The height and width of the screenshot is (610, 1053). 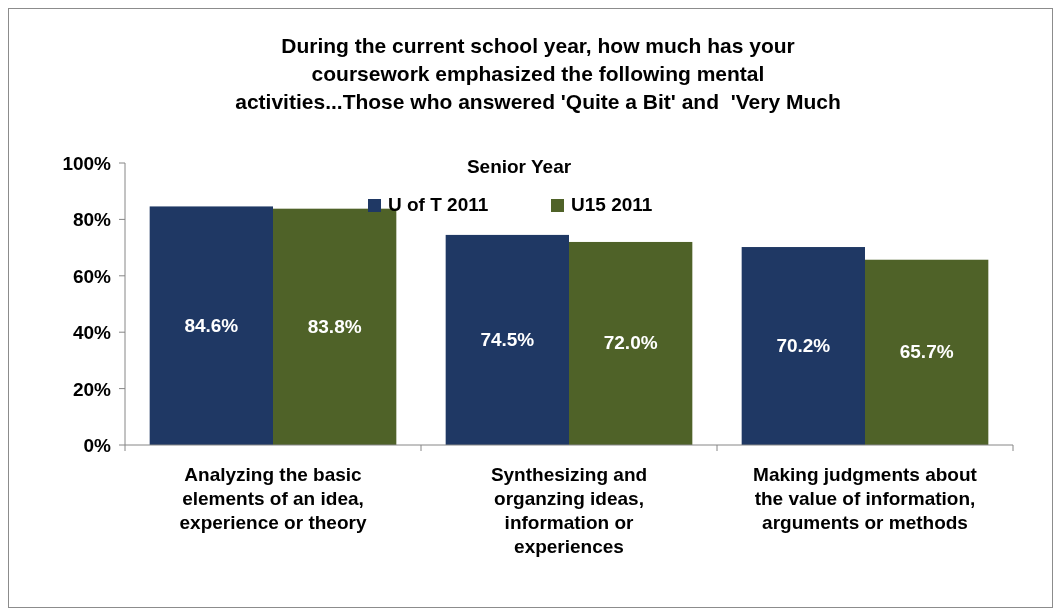 I want to click on data-label: 84.6%, so click(x=211, y=325).